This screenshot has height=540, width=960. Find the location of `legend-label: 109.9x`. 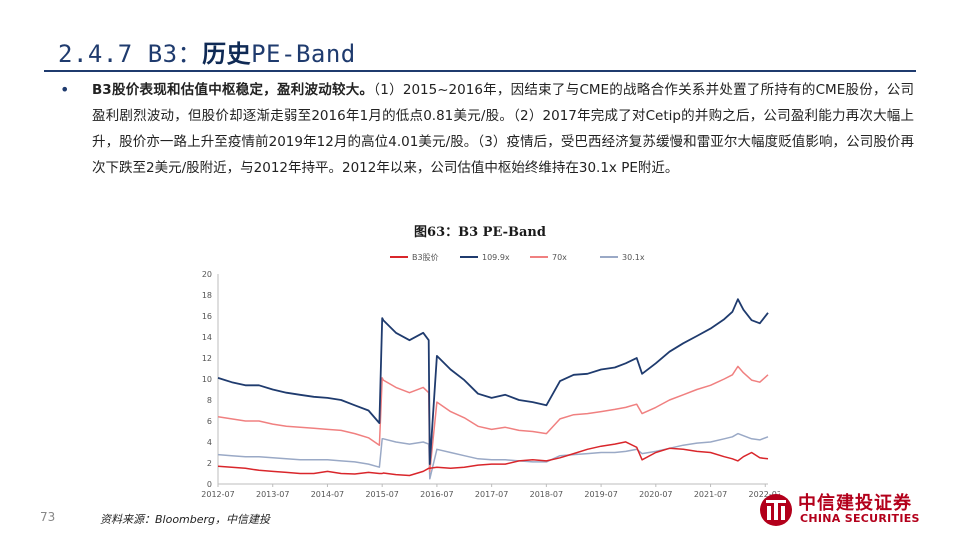

legend-label: 109.9x is located at coordinates (496, 257).